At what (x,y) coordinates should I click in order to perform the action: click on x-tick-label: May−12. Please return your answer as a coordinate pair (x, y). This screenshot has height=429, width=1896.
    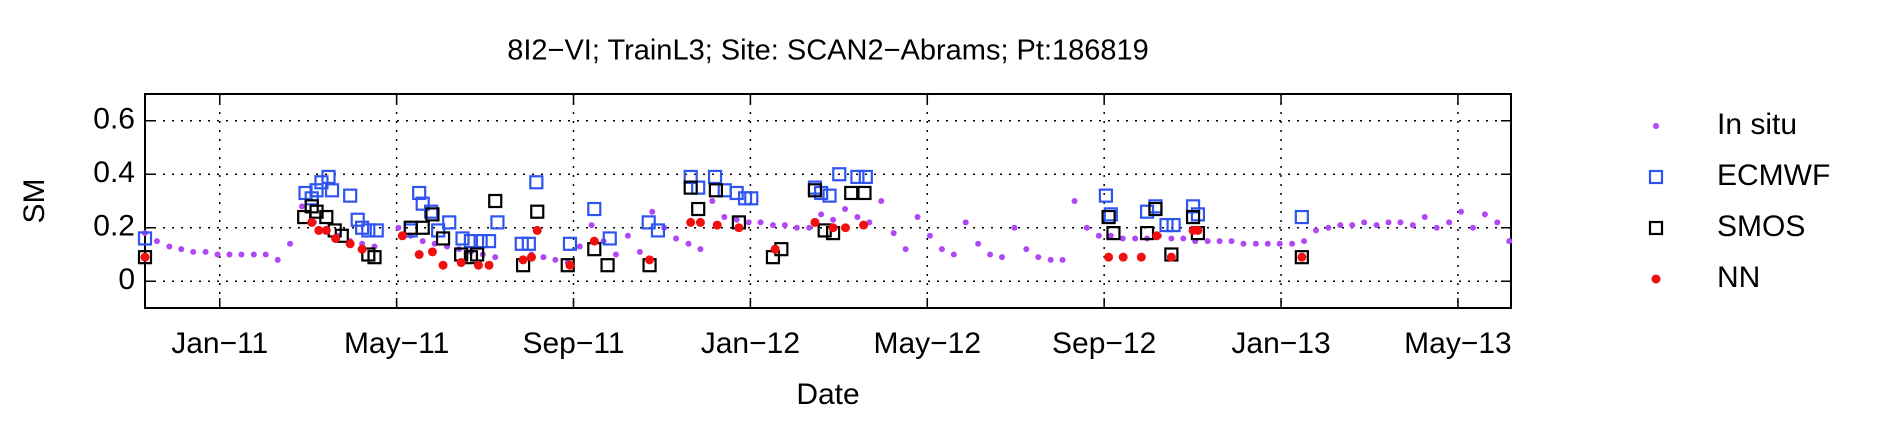
    Looking at the image, I should click on (927, 343).